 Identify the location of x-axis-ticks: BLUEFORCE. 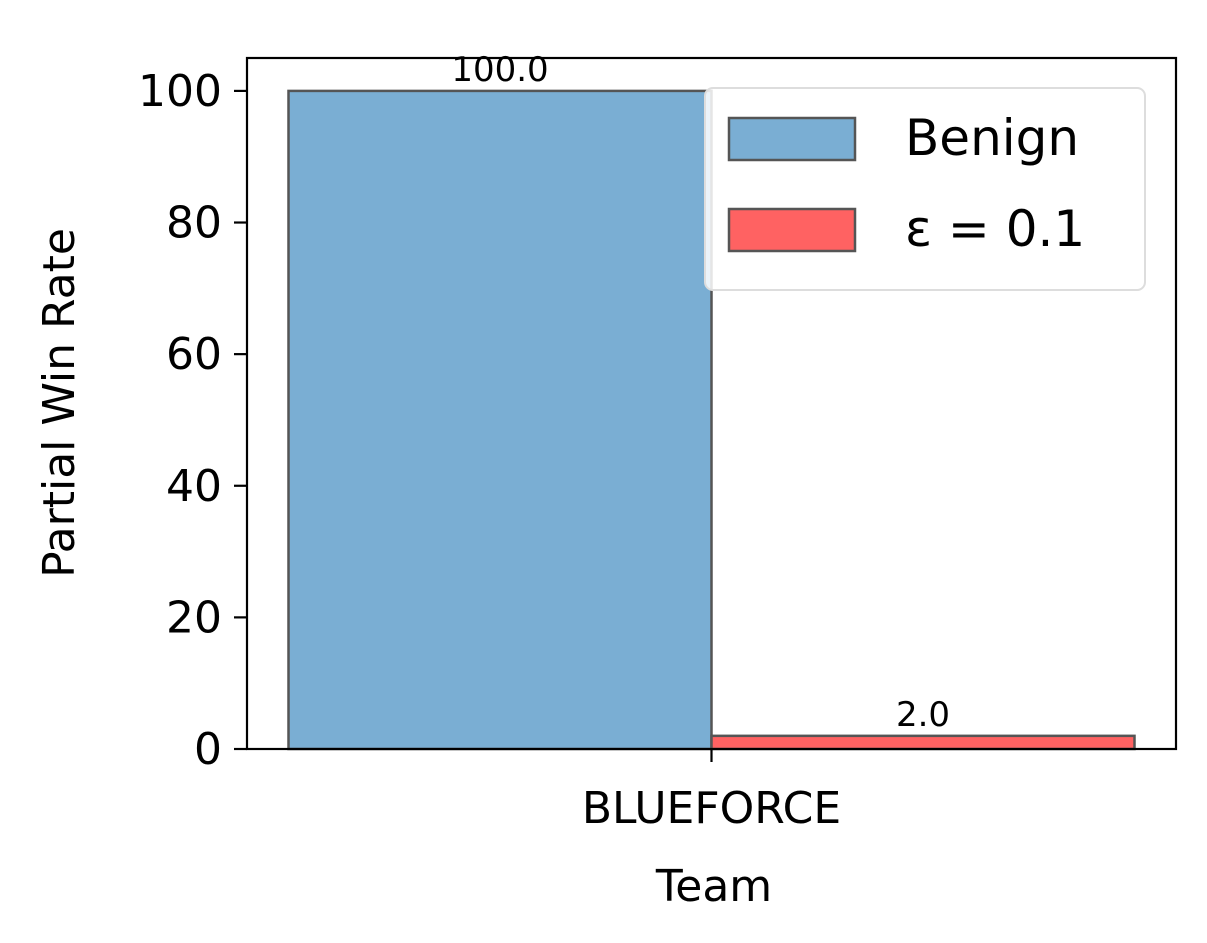
(711, 791).